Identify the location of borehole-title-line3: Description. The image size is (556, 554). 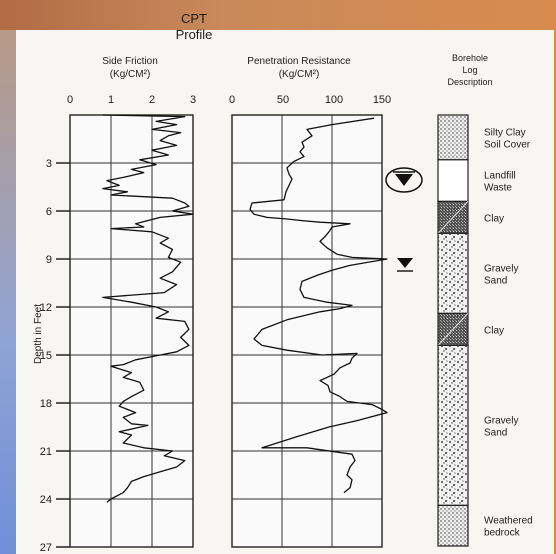
(469, 82).